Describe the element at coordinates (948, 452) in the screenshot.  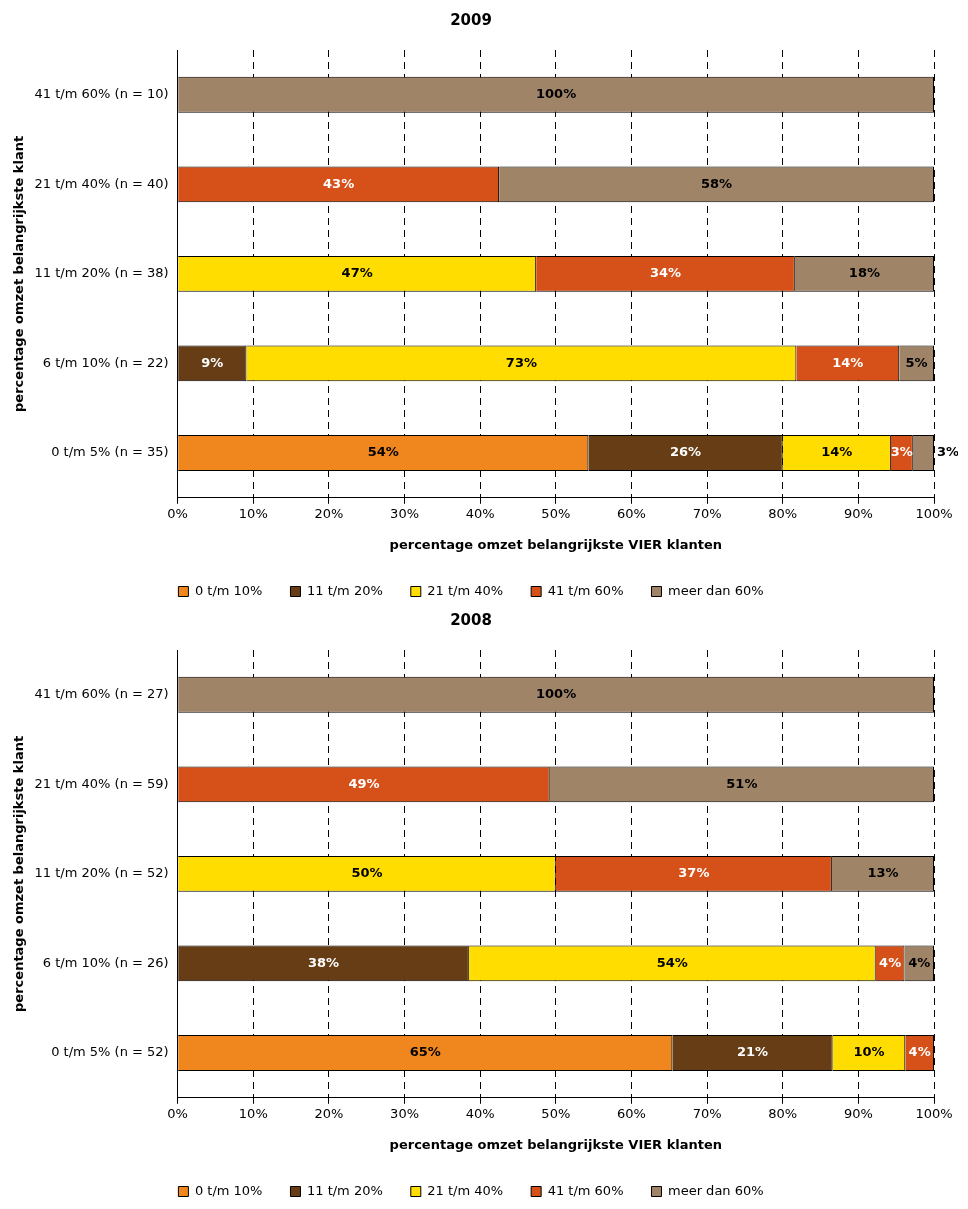
I see `data-label: 3%` at that location.